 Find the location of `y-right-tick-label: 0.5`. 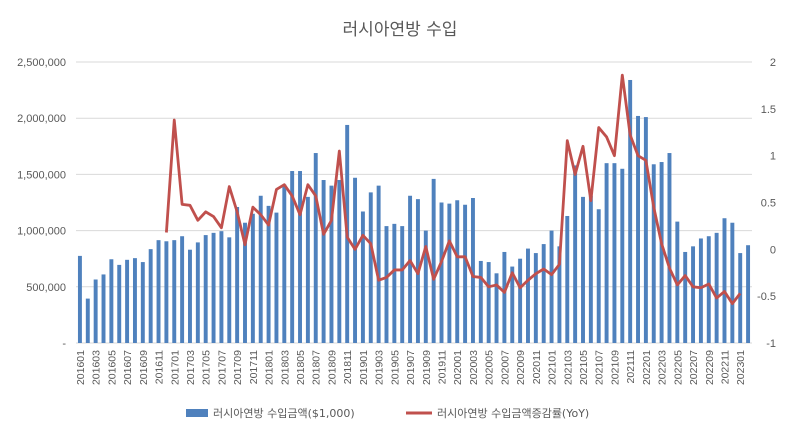

y-right-tick-label: 0.5 is located at coordinates (768, 204).